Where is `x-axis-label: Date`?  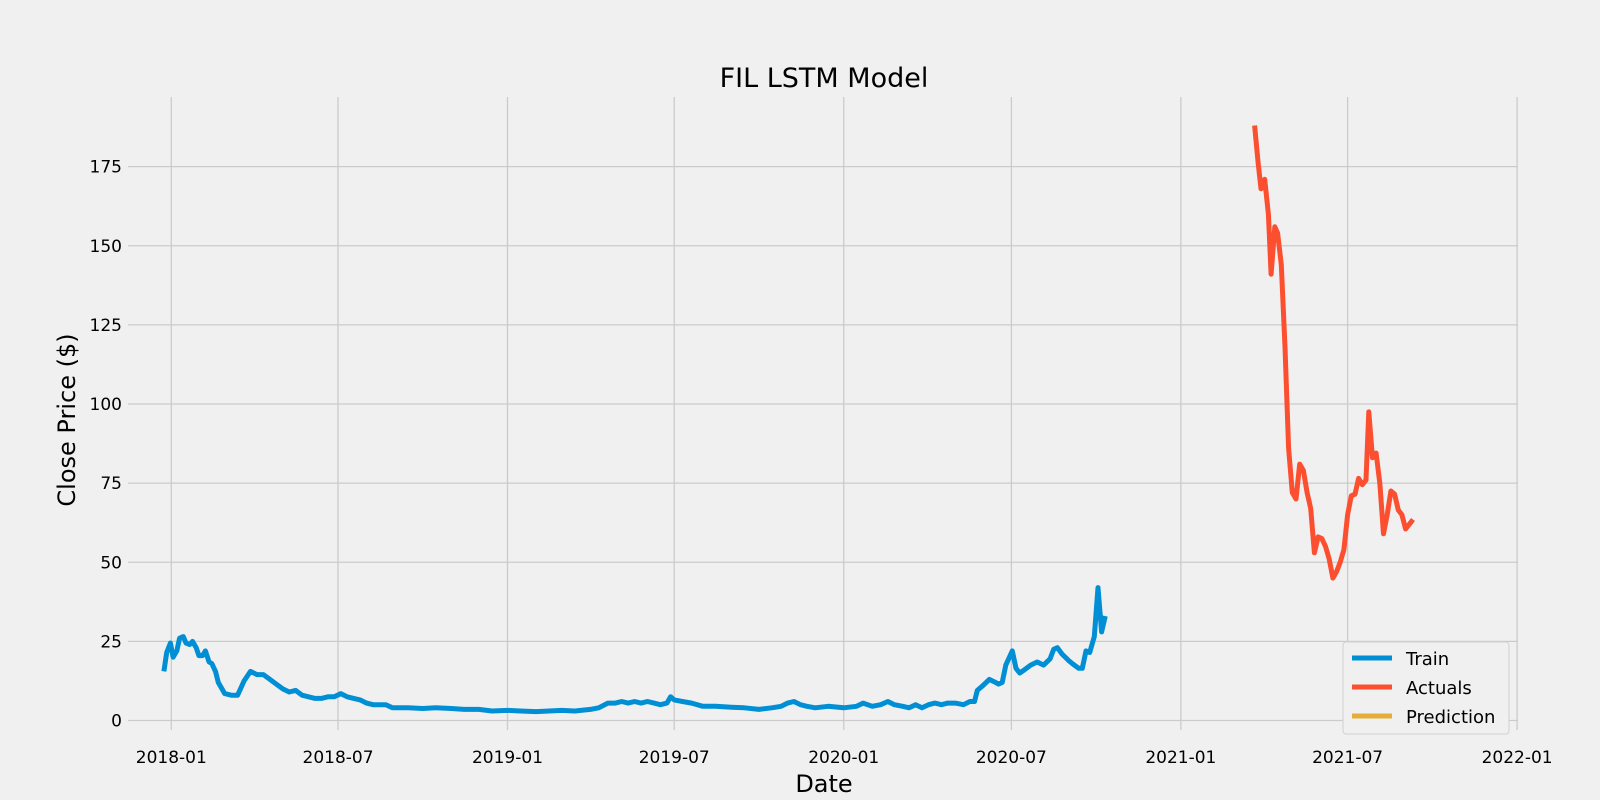
x-axis-label: Date is located at coordinates (823, 784).